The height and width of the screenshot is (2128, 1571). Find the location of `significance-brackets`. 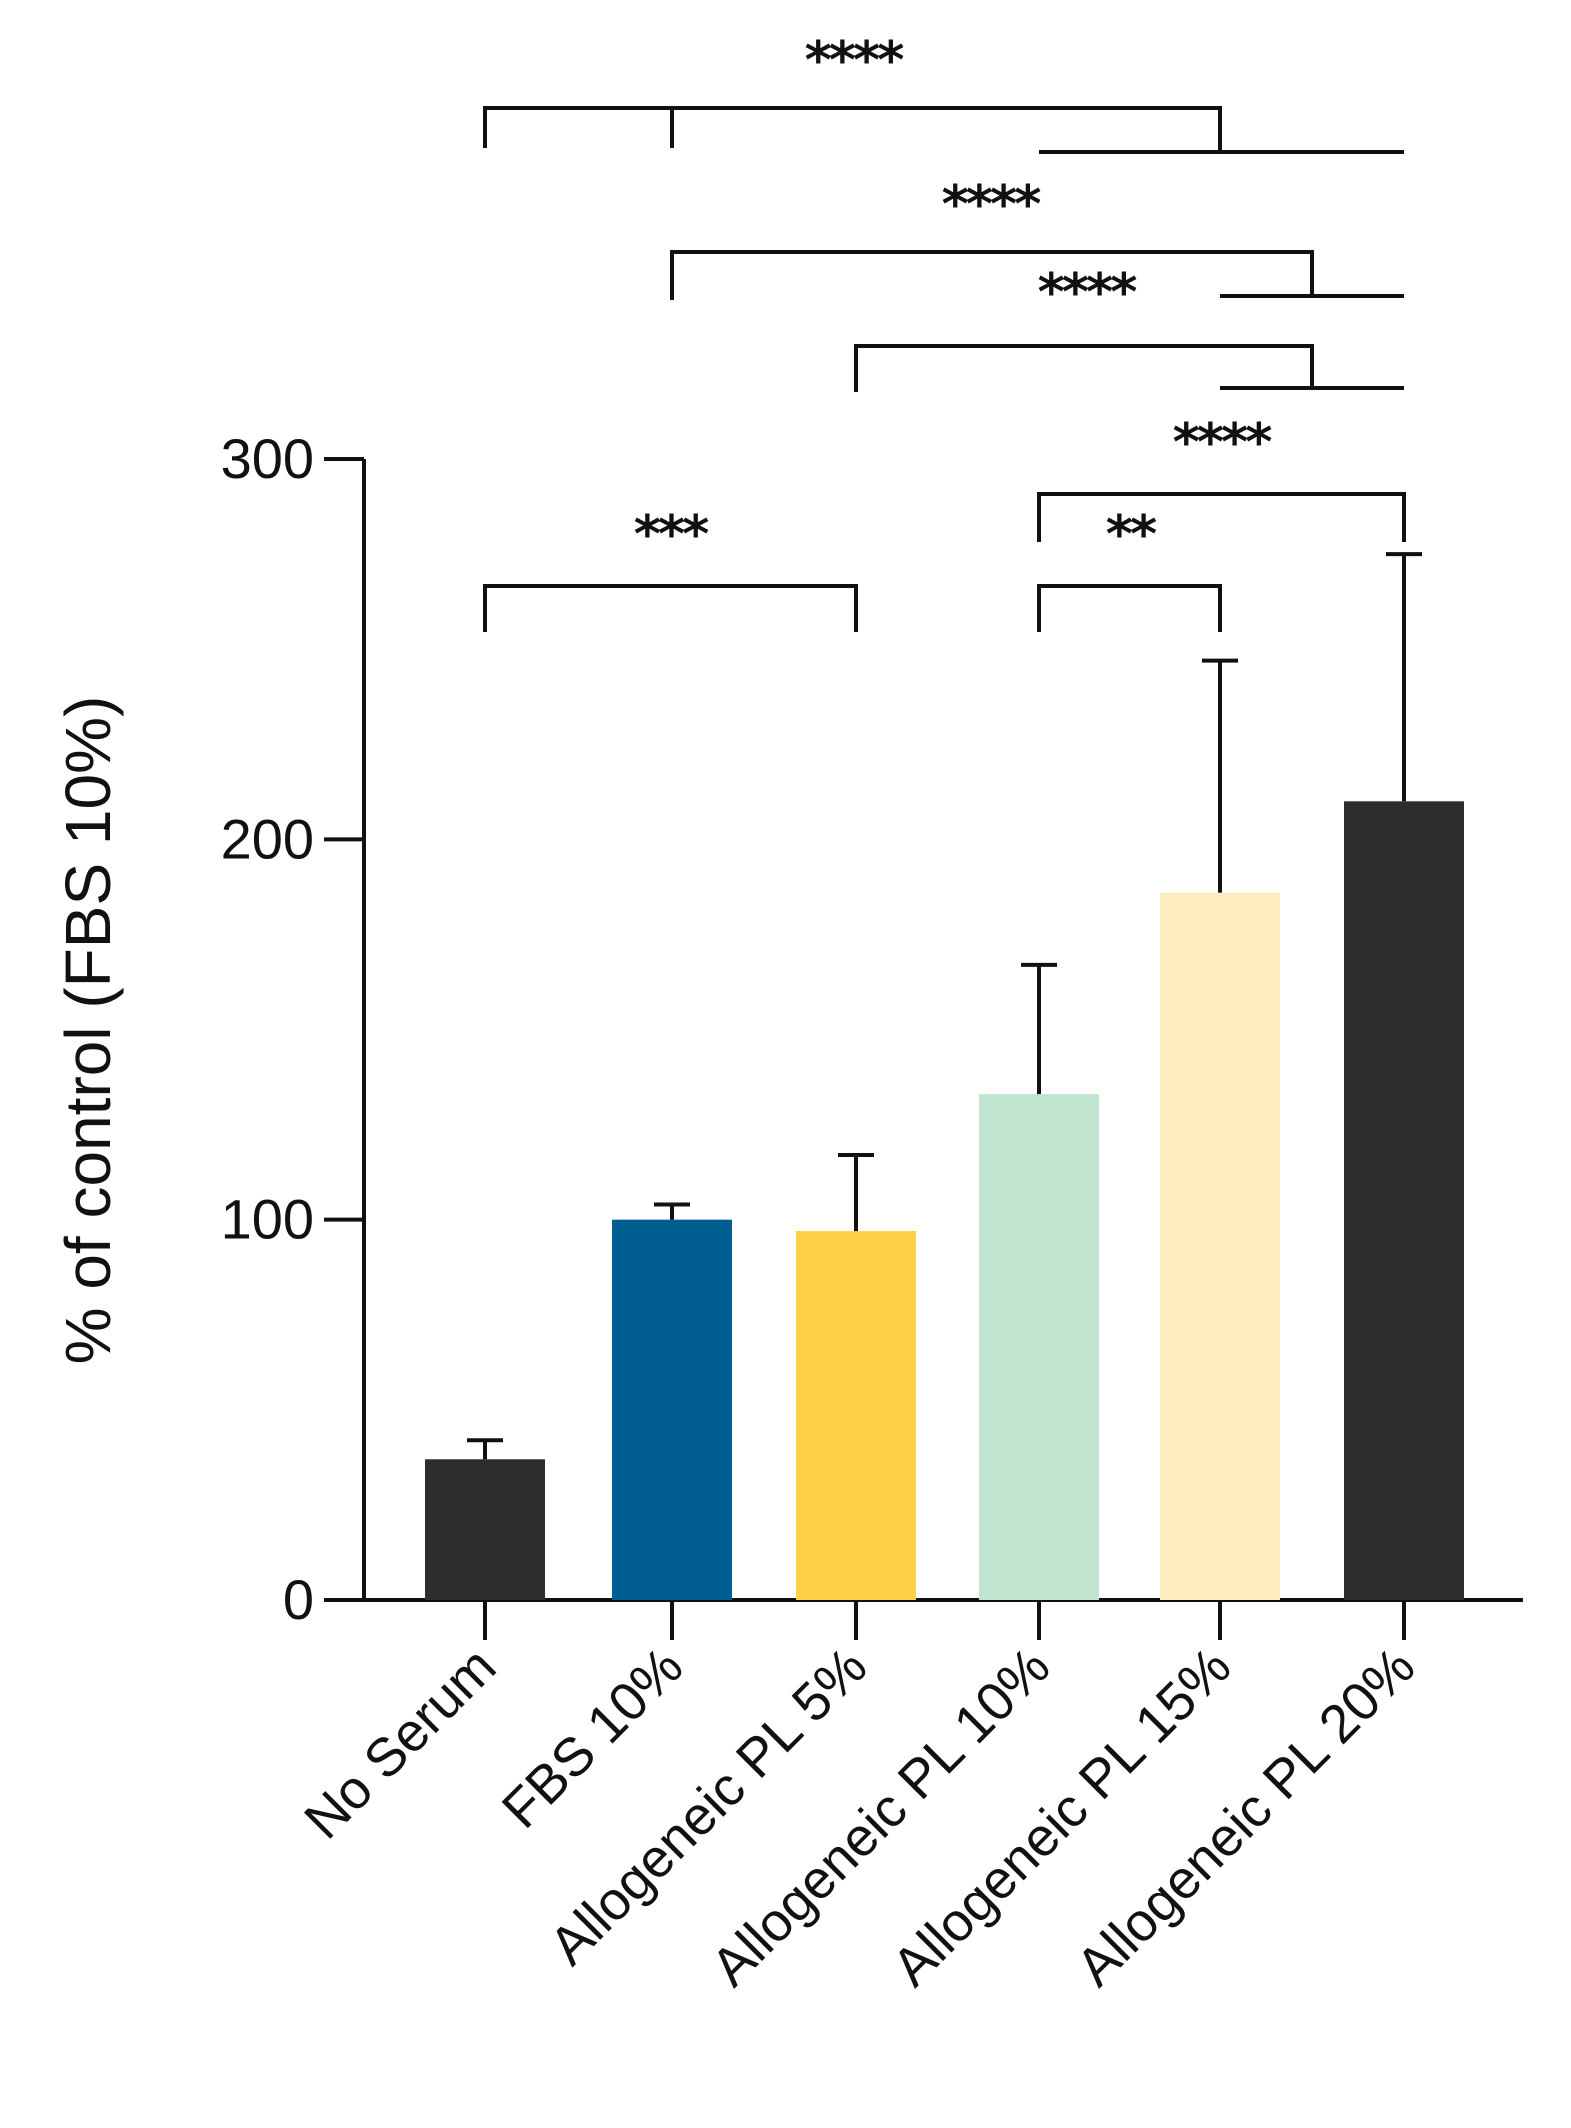

significance-brackets is located at coordinates (944, 369).